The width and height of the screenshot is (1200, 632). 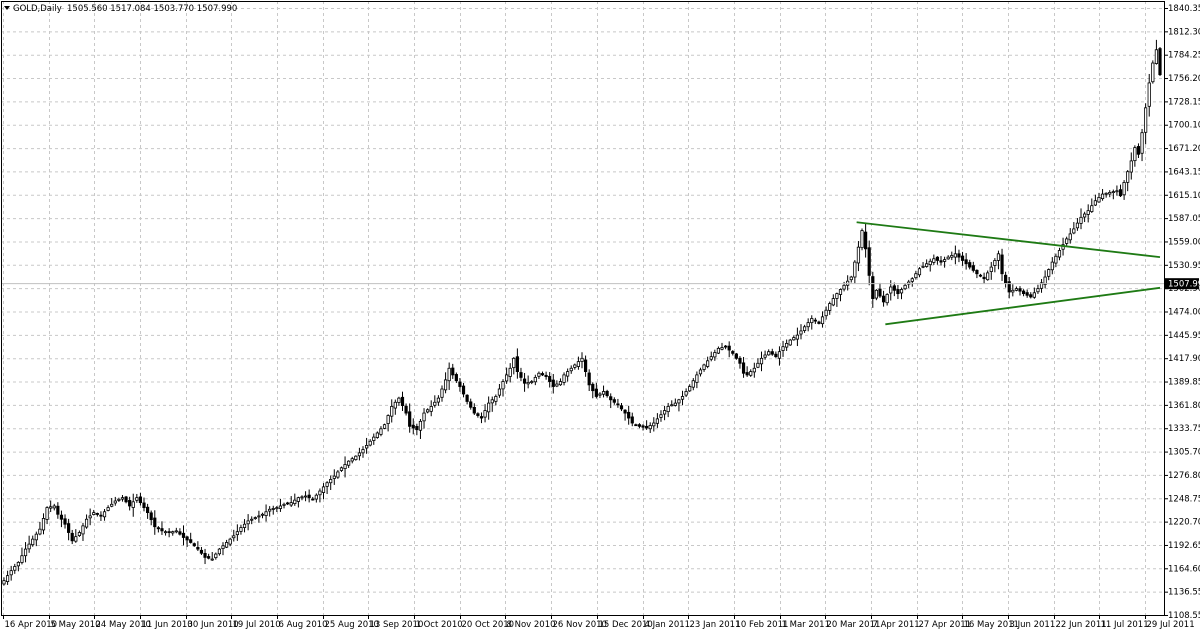 I want to click on dropdown-triangle-icon, so click(x=7, y=8).